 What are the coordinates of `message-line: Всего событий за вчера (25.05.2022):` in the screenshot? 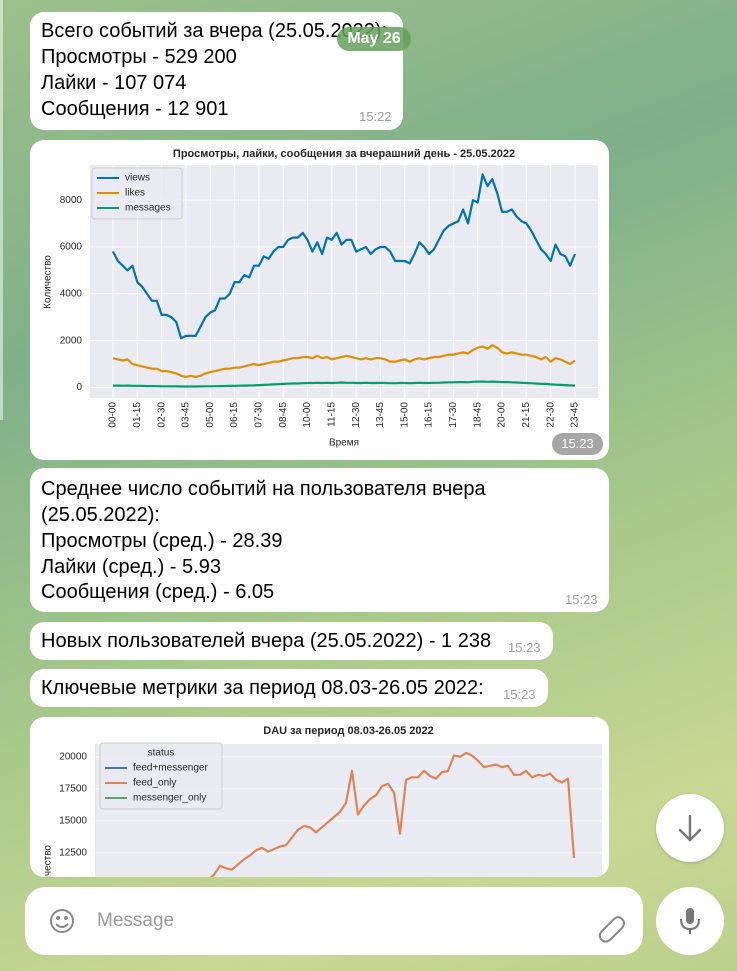 It's located at (214, 31).